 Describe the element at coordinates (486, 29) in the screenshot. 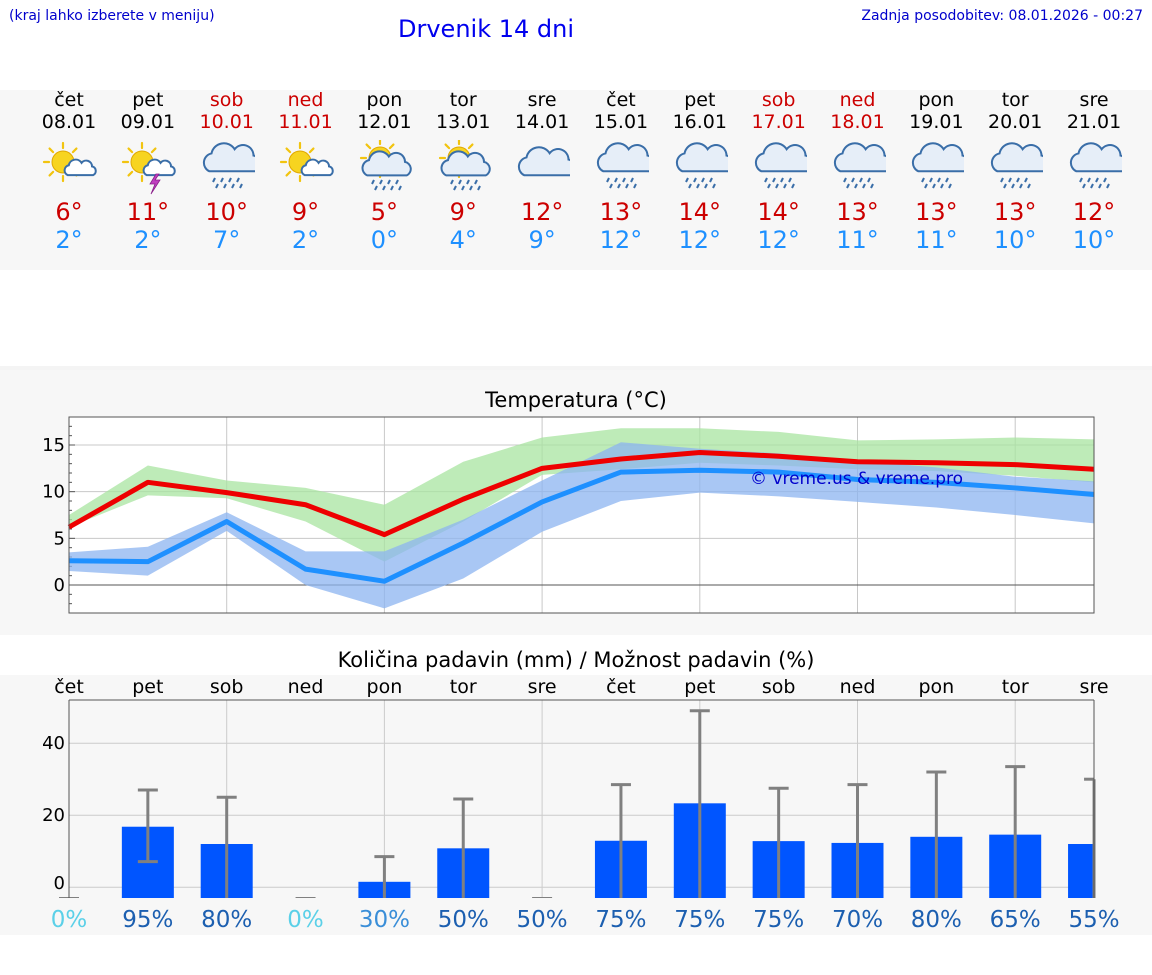

I see `page-title: Drvenik 14 dni` at that location.